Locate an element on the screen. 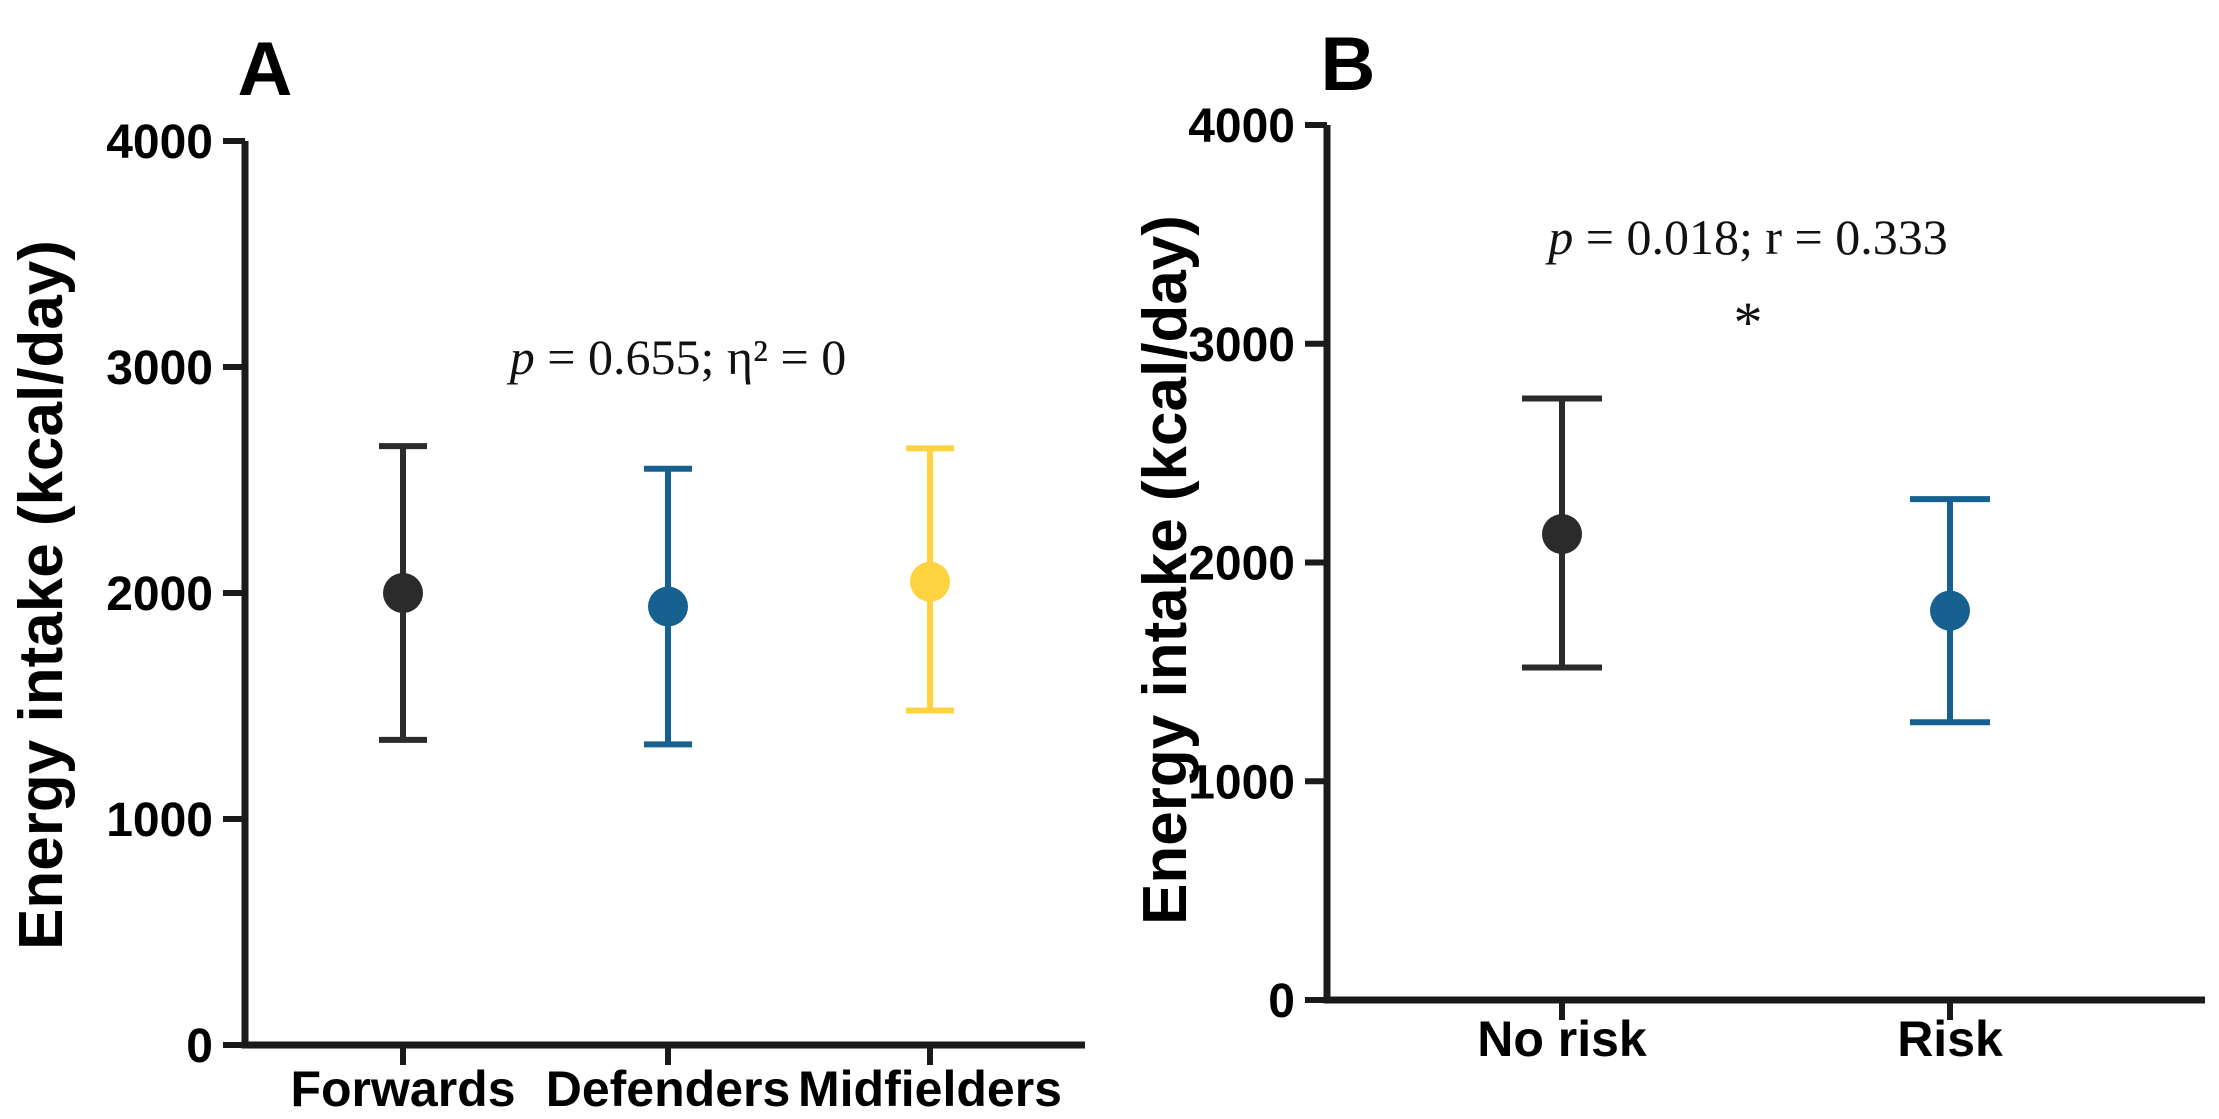 The image size is (2219, 1119). panel-a-statistics-annotation: p = 0.655; η² = 0 is located at coordinates (676, 357).